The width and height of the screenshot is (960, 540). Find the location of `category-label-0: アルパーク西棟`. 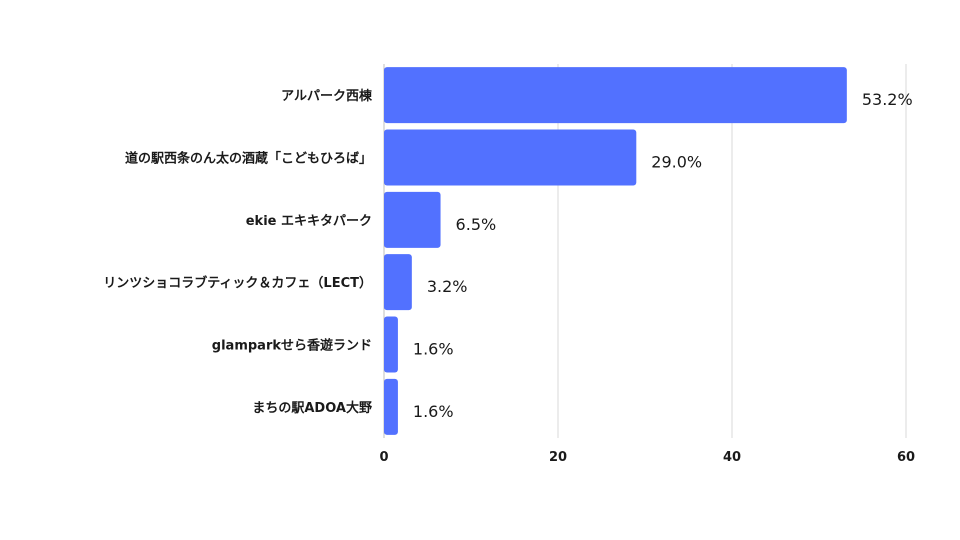

category-label-0: アルパーク西棟 is located at coordinates (327, 96).